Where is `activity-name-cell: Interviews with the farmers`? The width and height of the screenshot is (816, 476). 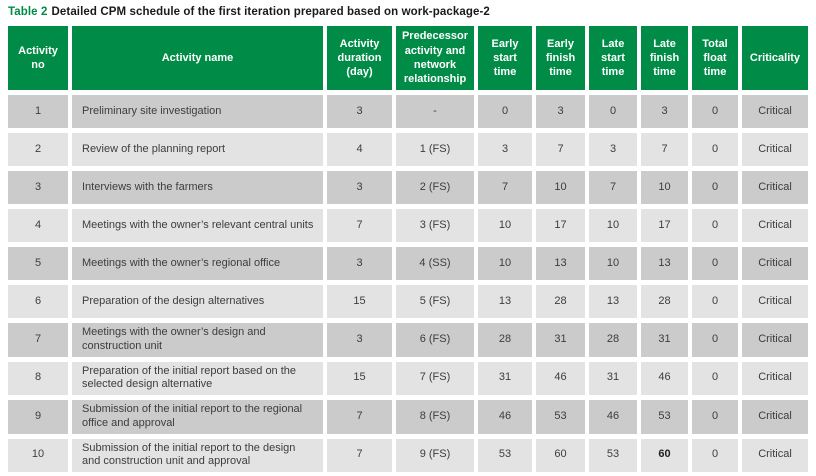 activity-name-cell: Interviews with the farmers is located at coordinates (197, 187).